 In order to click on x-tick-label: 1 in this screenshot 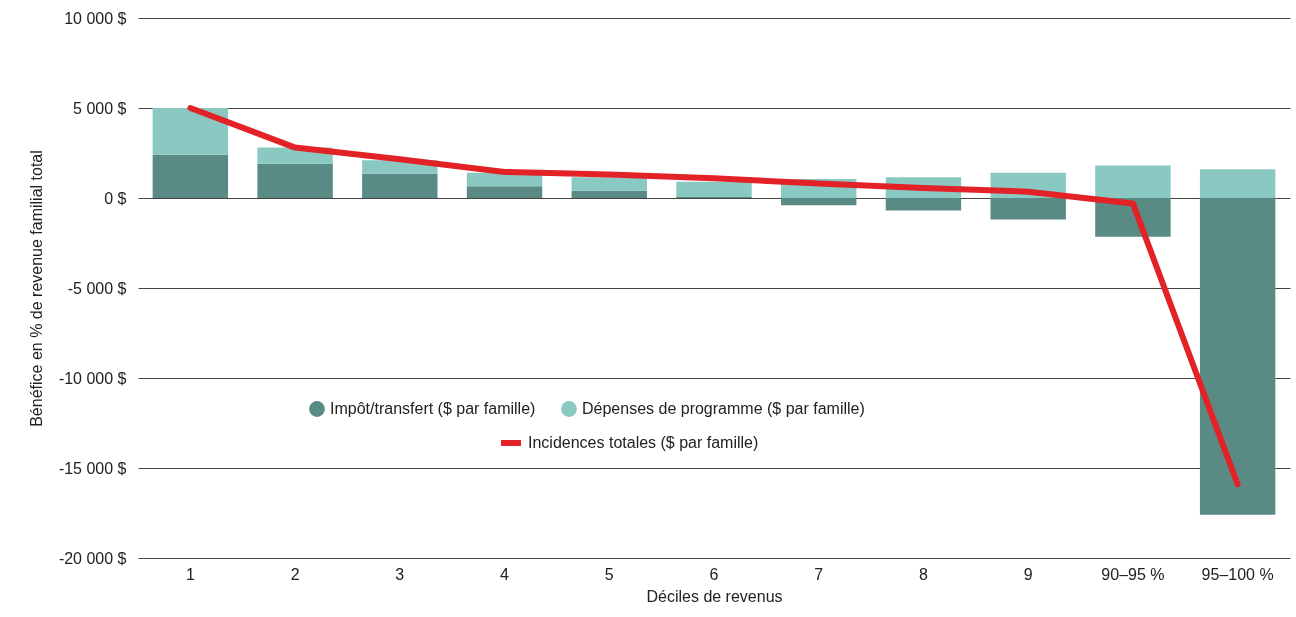, I will do `click(190, 574)`.